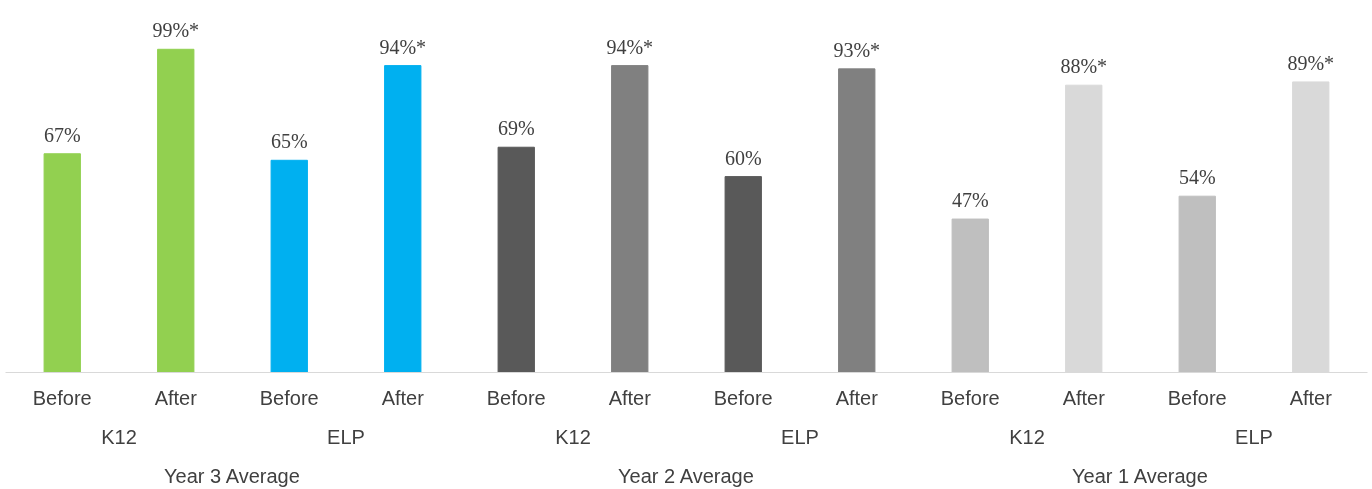 The width and height of the screenshot is (1372, 489). Describe the element at coordinates (176, 30) in the screenshot. I see `data-label: 99%*` at that location.